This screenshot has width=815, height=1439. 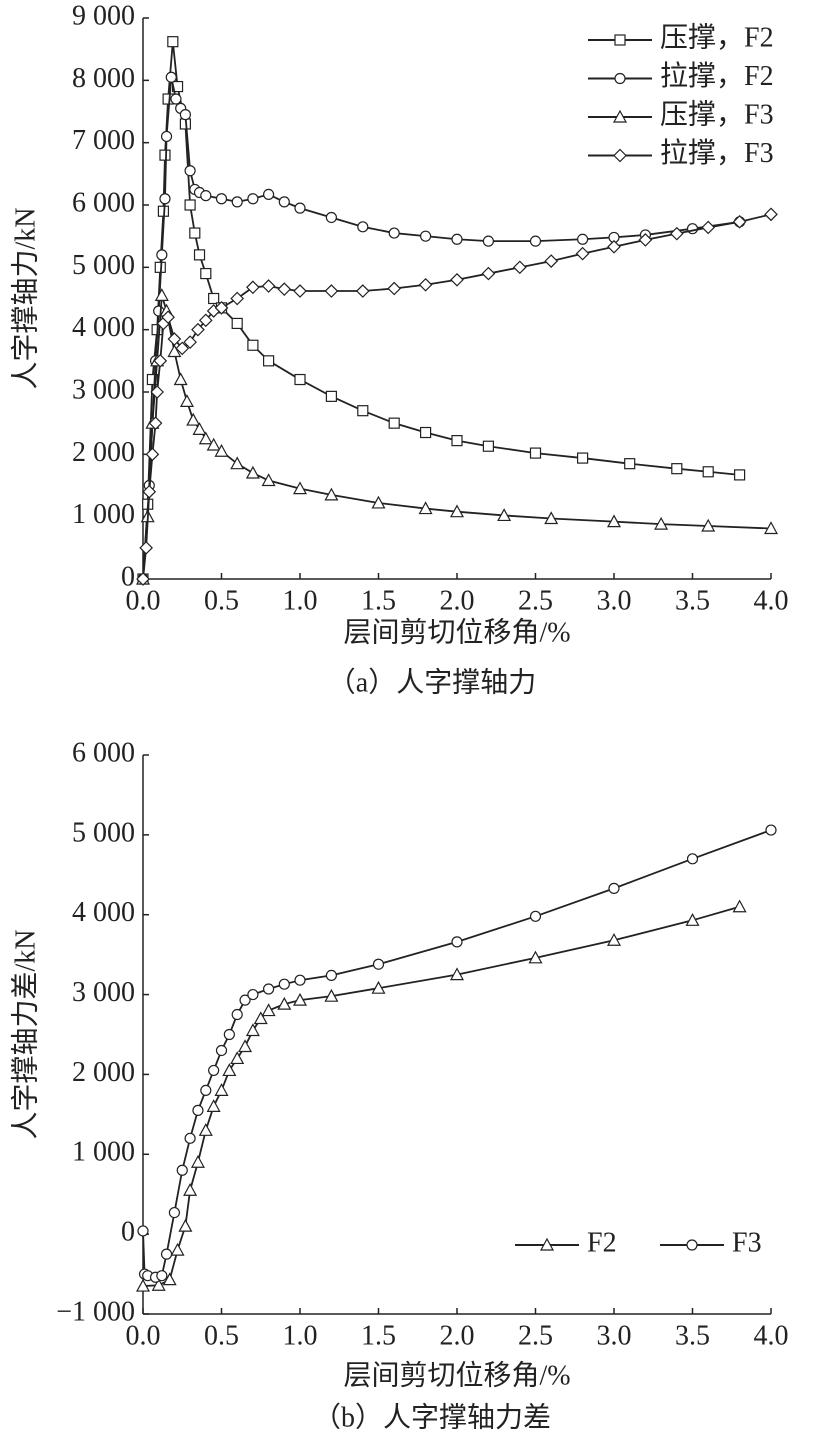 I want to click on x-tick-label: 4.0, so click(x=771, y=1335).